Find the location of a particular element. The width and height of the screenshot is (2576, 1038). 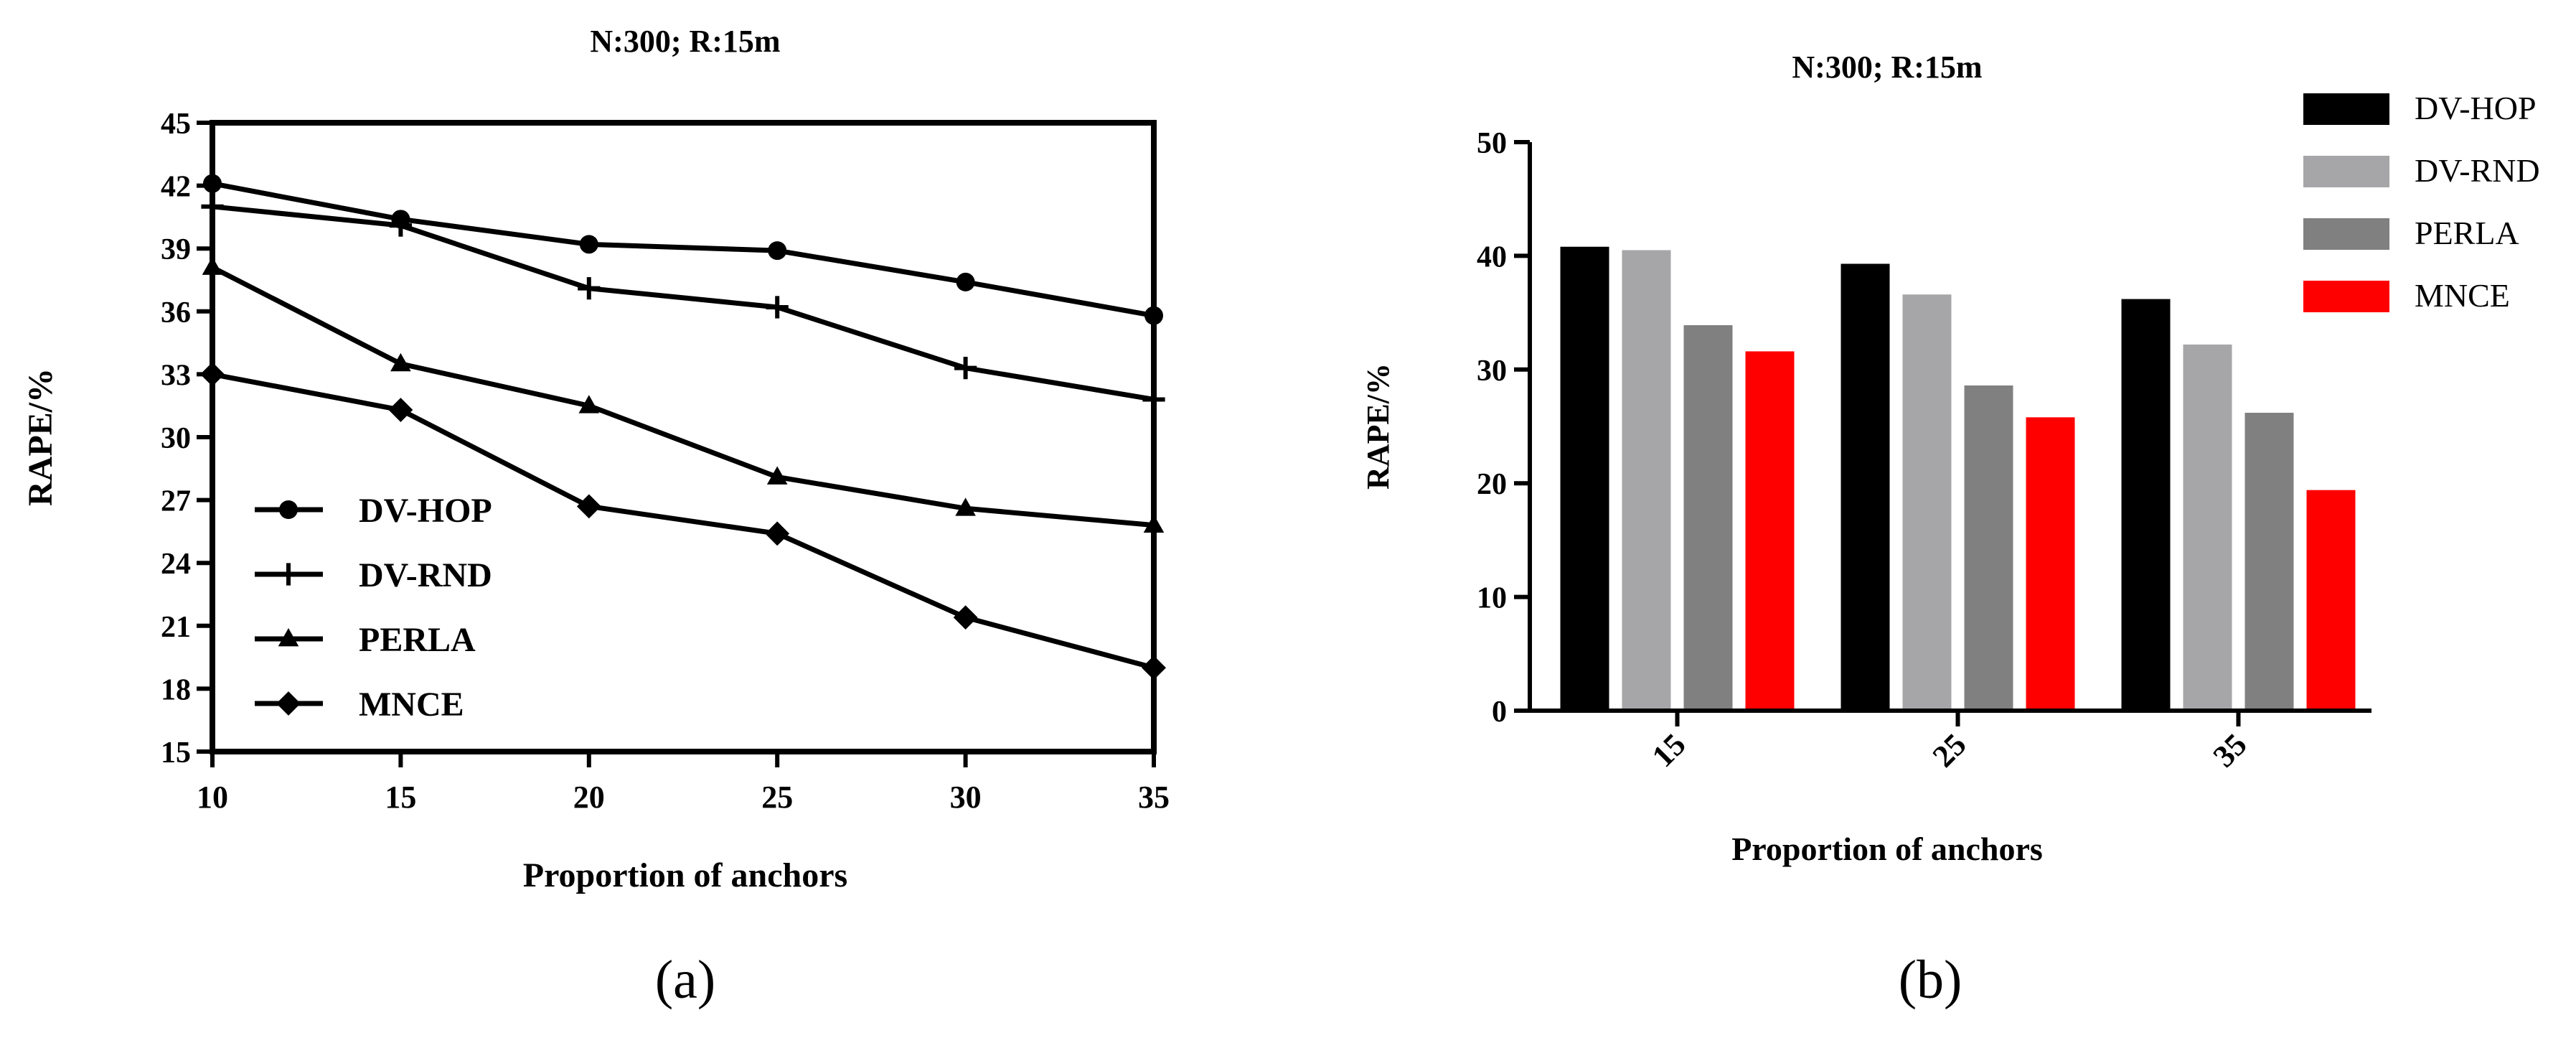

chart-a-y-tick-label: 15 is located at coordinates (176, 753).